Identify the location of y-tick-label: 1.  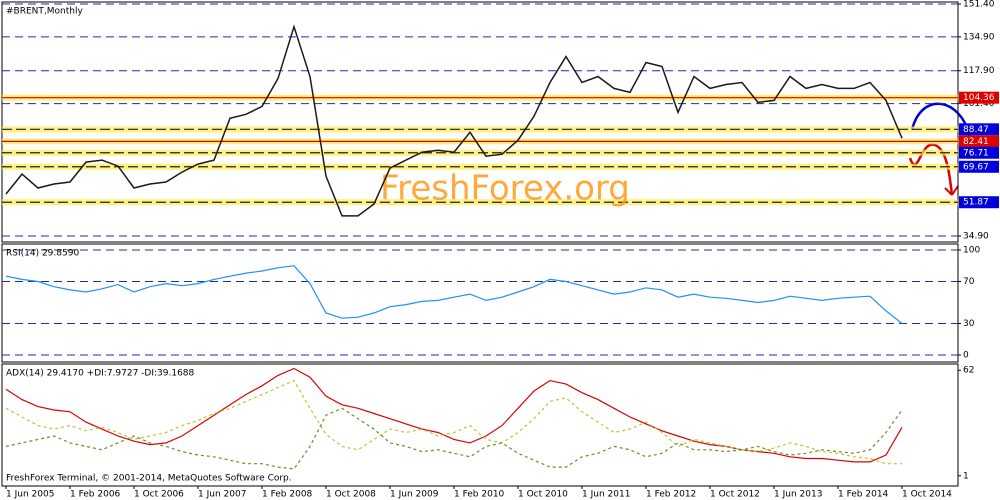
(966, 476).